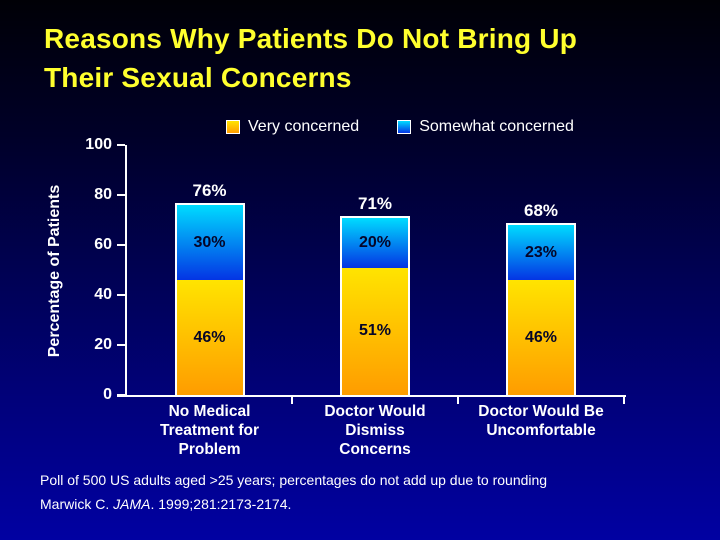 The width and height of the screenshot is (720, 540). What do you see at coordinates (541, 210) in the screenshot?
I see `bar-total-label: 68%` at bounding box center [541, 210].